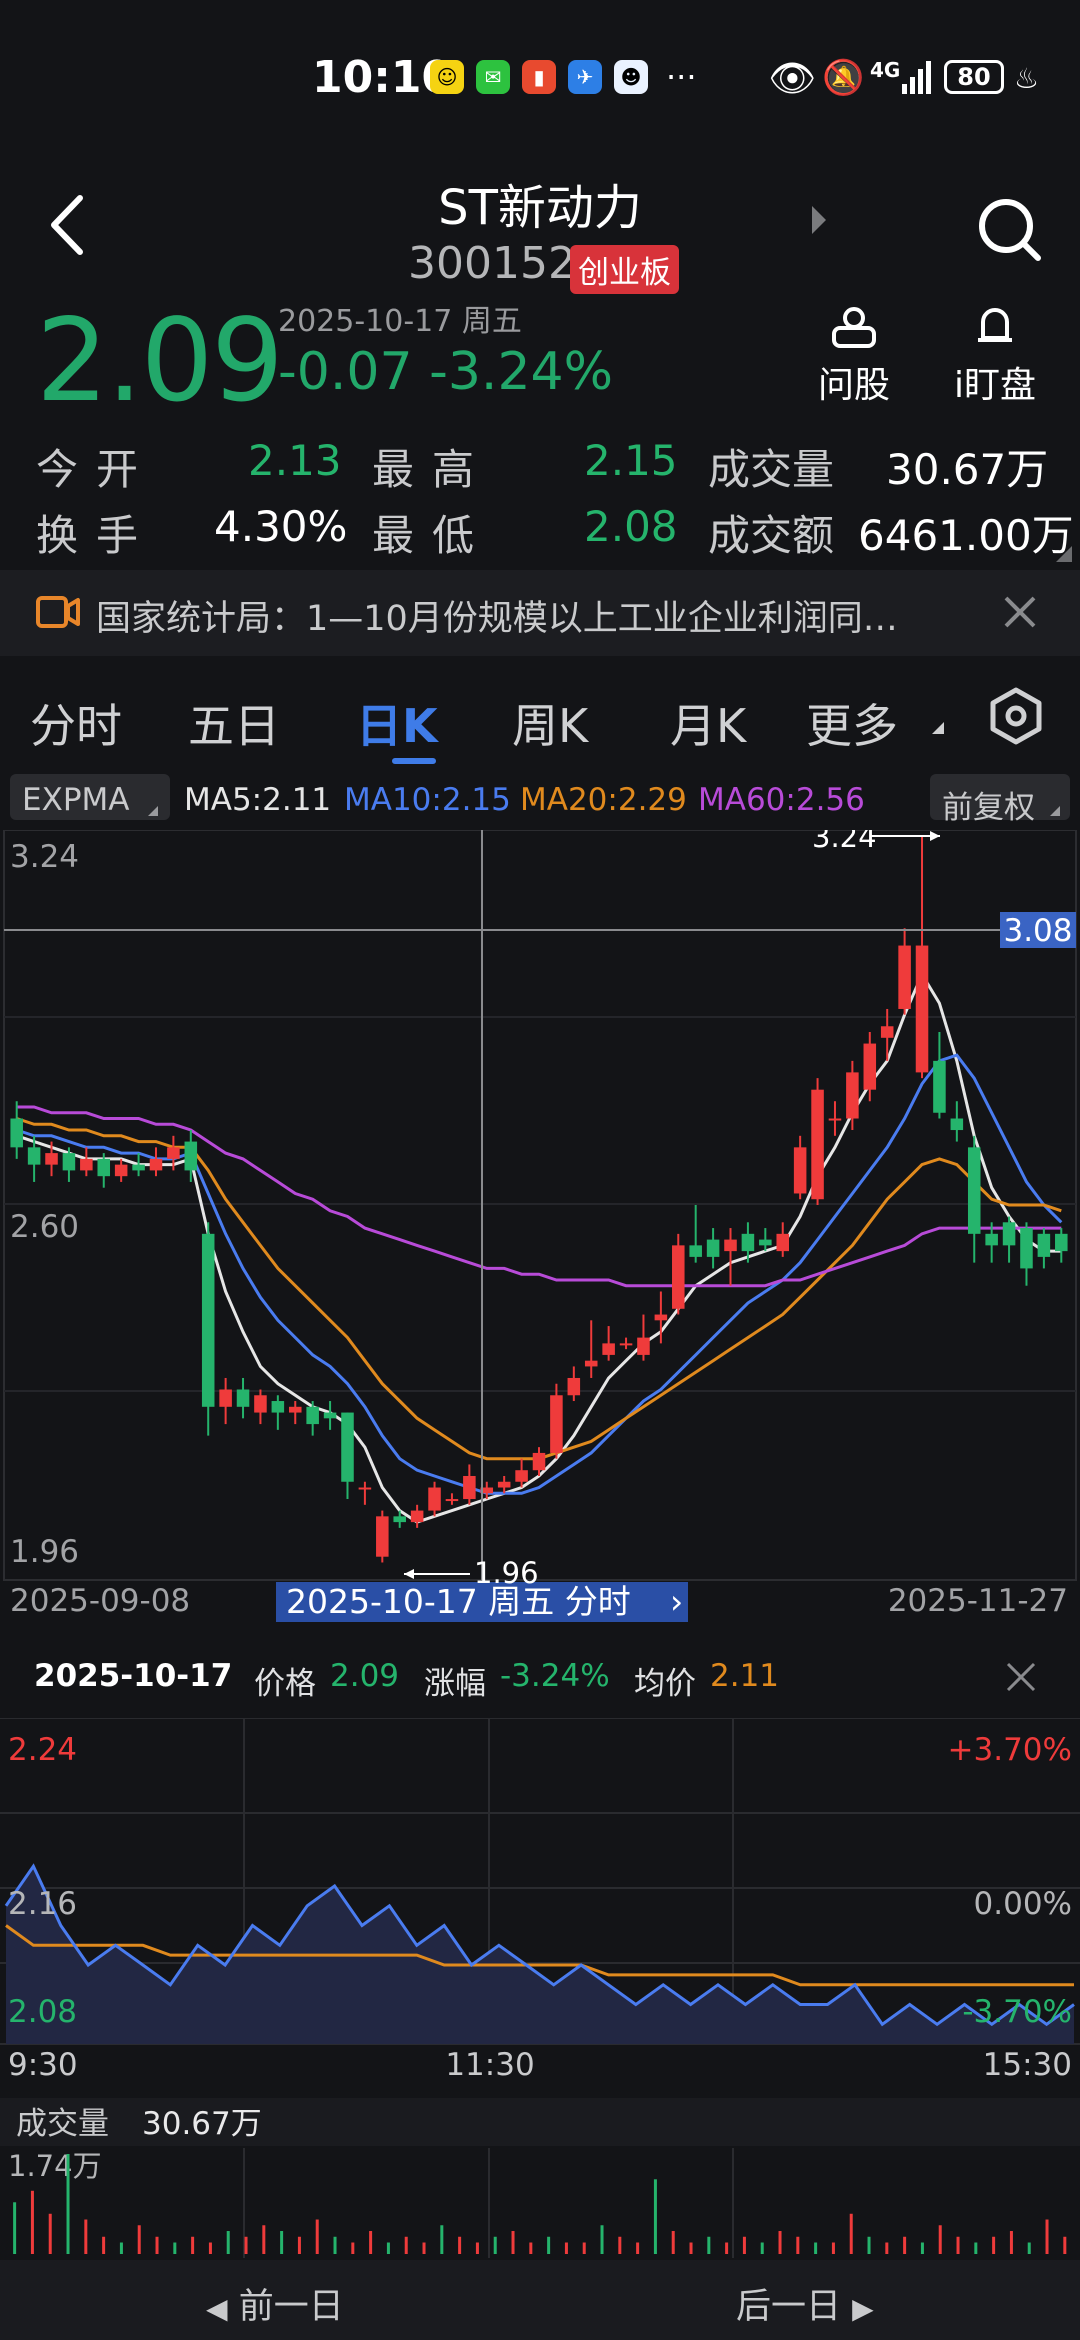 Image resolution: width=1080 pixels, height=2340 pixels. What do you see at coordinates (295, 460) in the screenshot?
I see `open-value: 2.13` at bounding box center [295, 460].